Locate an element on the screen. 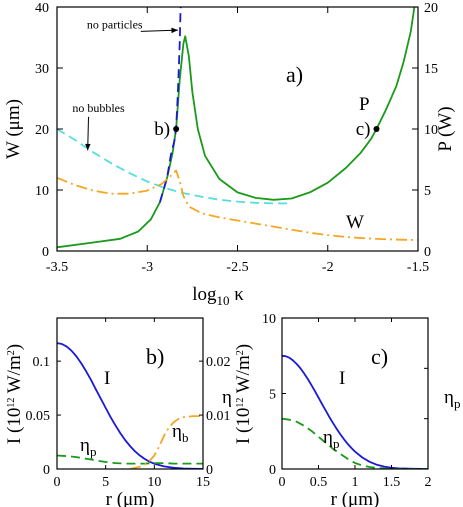  y2-tick-label: 0.01 is located at coordinates (218, 416).